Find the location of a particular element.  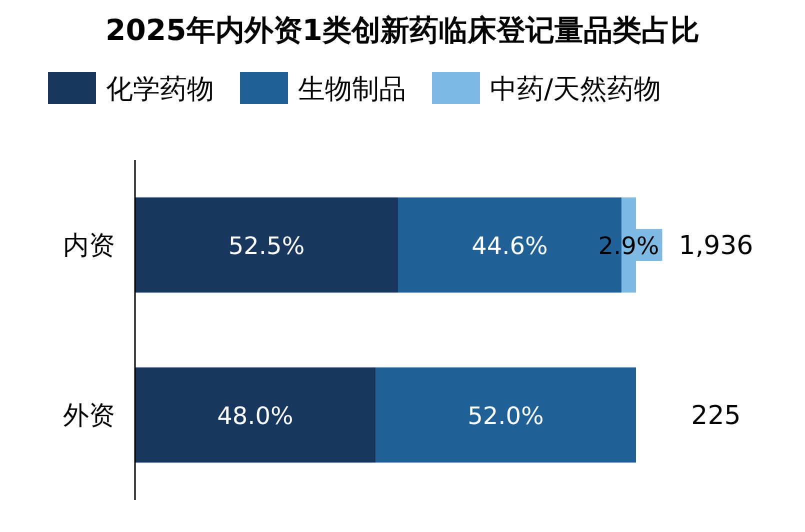

data-label: 44.6% is located at coordinates (510, 246).